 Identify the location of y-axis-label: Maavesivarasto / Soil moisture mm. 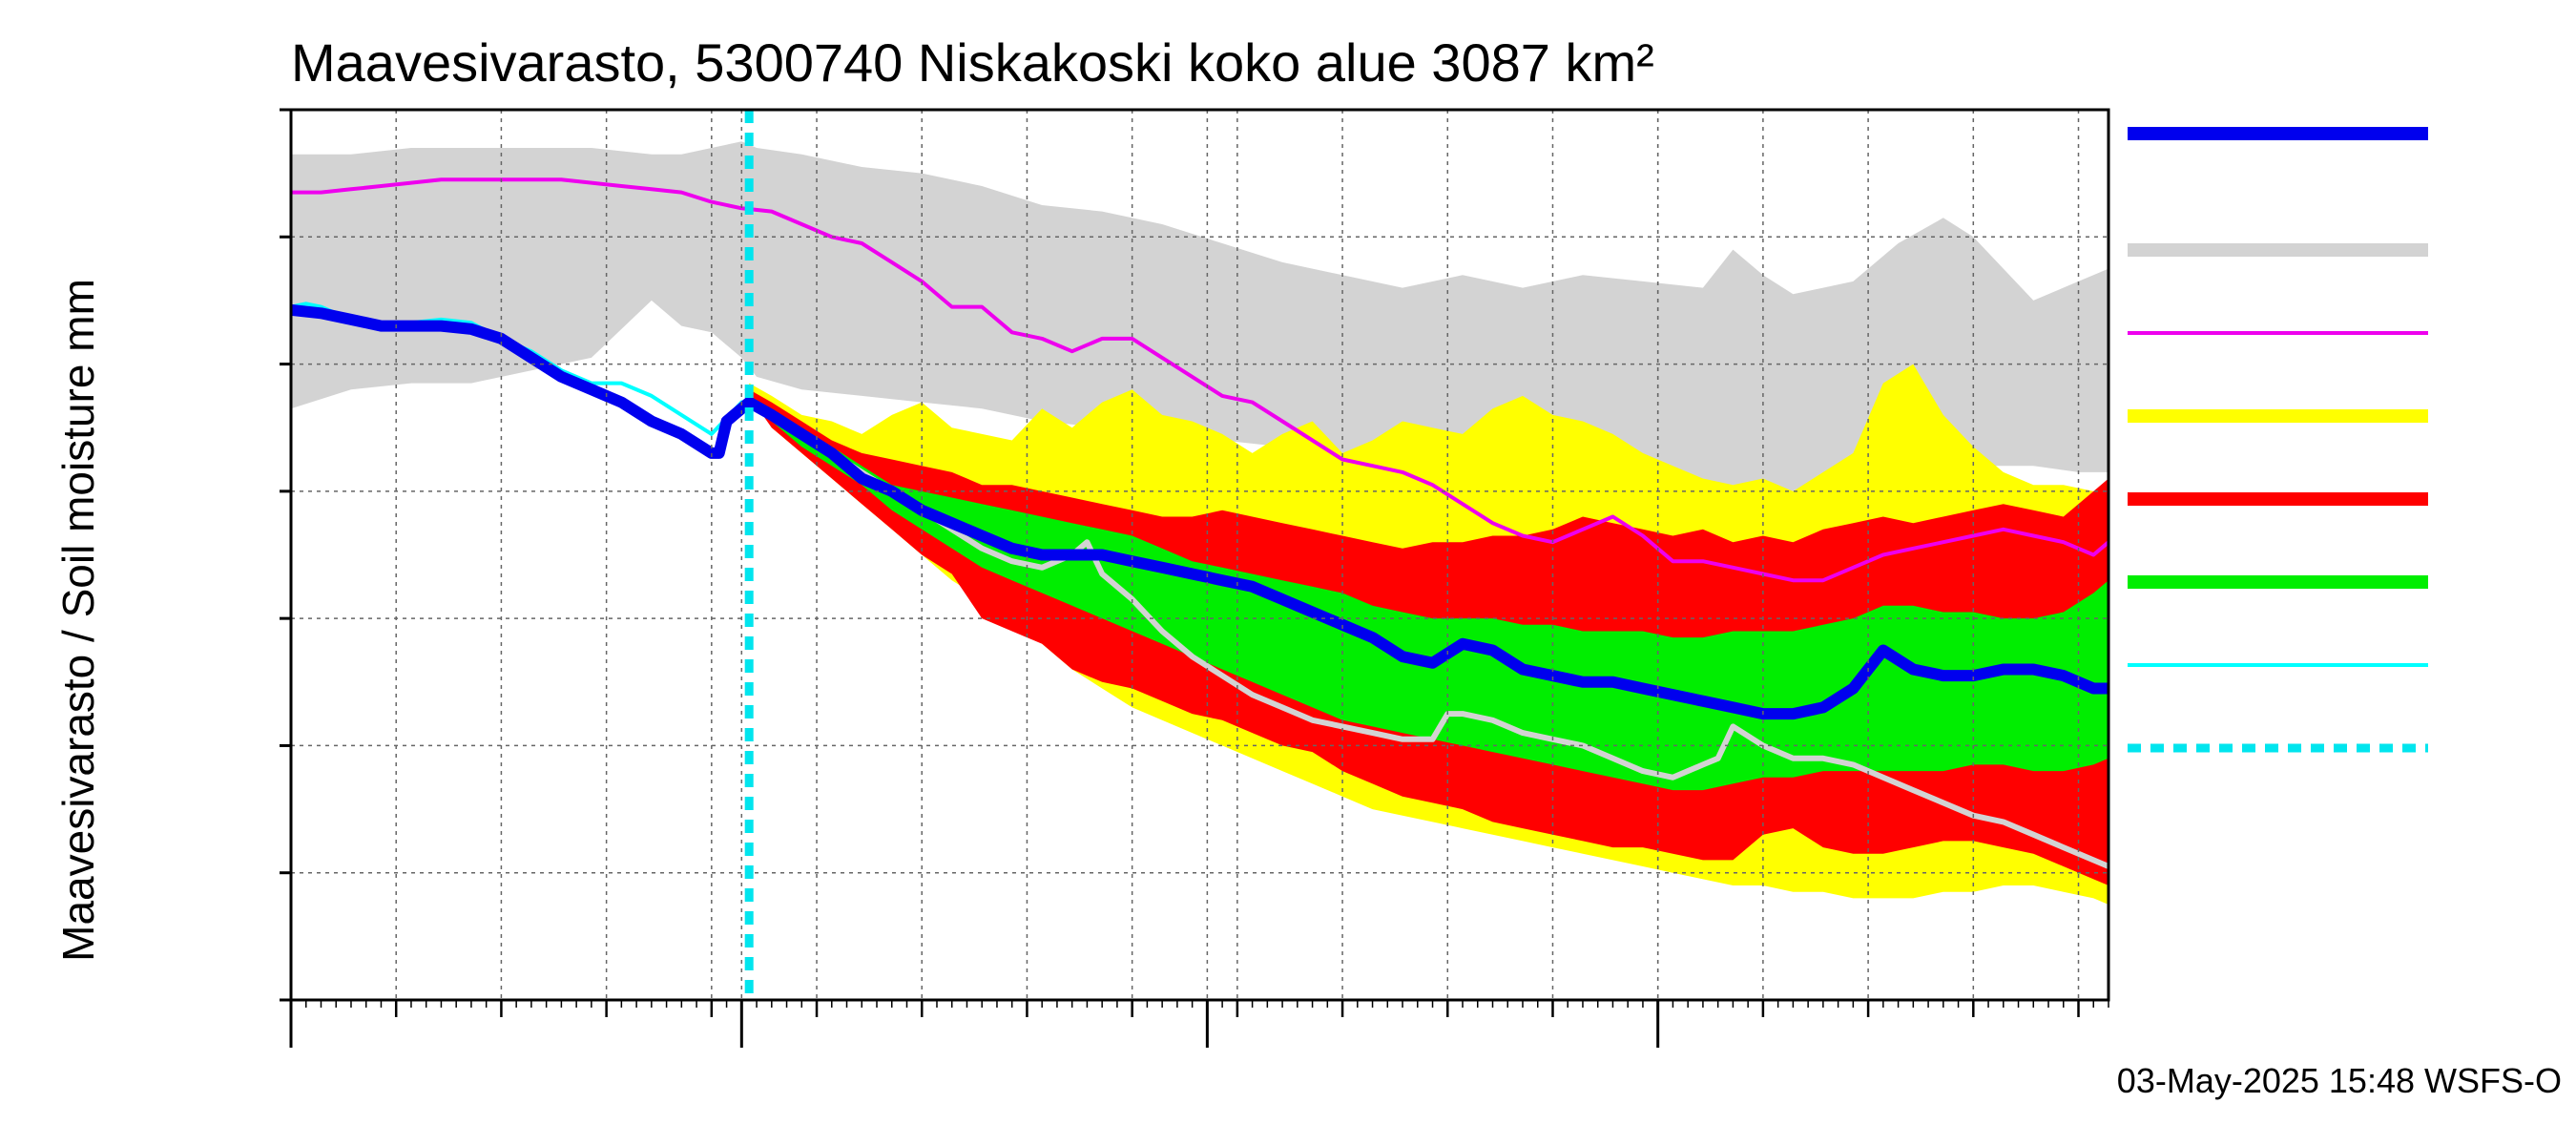
(78, 620).